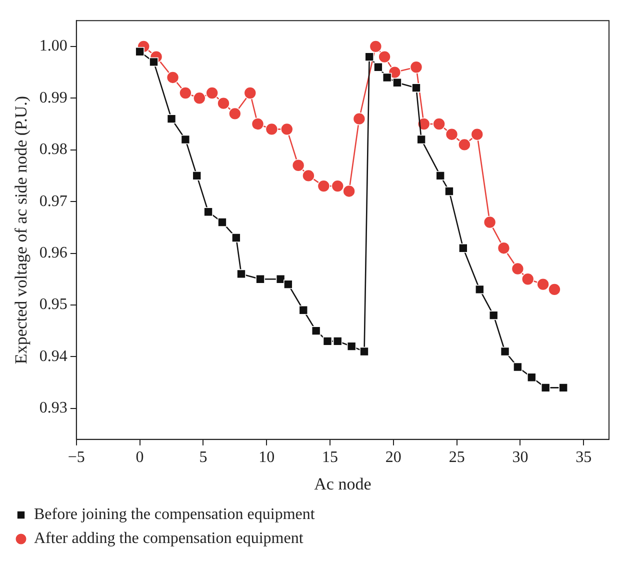 Image resolution: width=625 pixels, height=565 pixels. I want to click on x-tick-label: 20, so click(393, 457).